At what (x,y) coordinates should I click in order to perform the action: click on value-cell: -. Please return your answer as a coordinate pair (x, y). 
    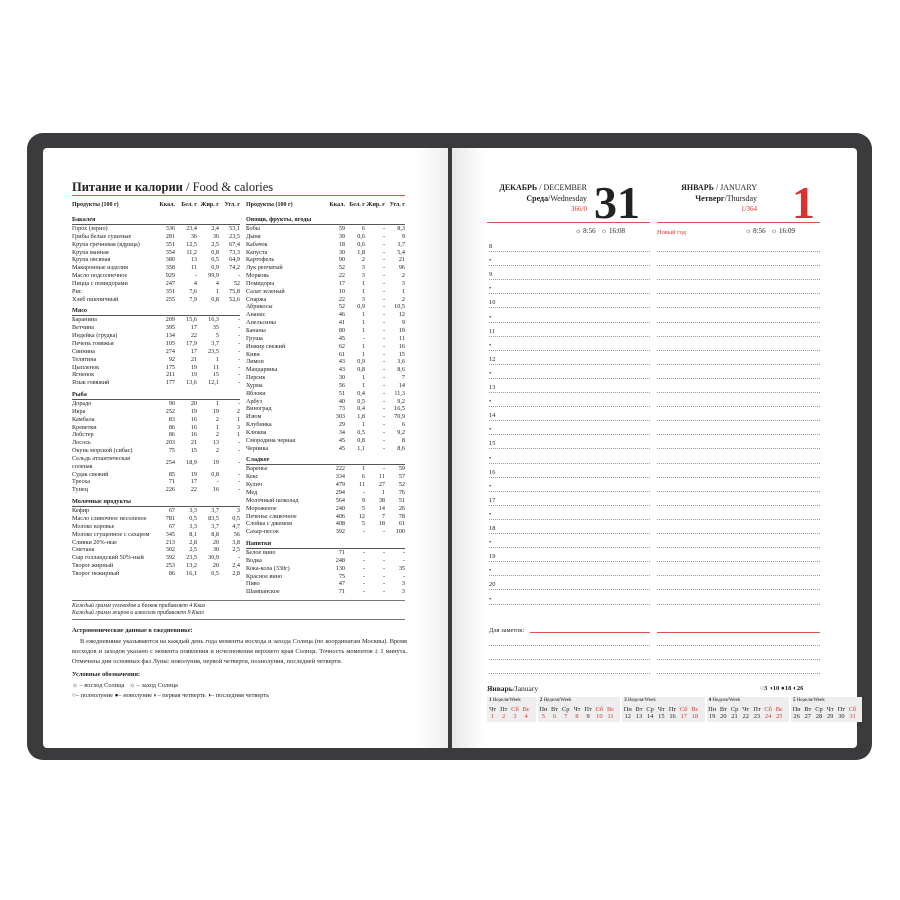
    Looking at the image, I should click on (238, 336).